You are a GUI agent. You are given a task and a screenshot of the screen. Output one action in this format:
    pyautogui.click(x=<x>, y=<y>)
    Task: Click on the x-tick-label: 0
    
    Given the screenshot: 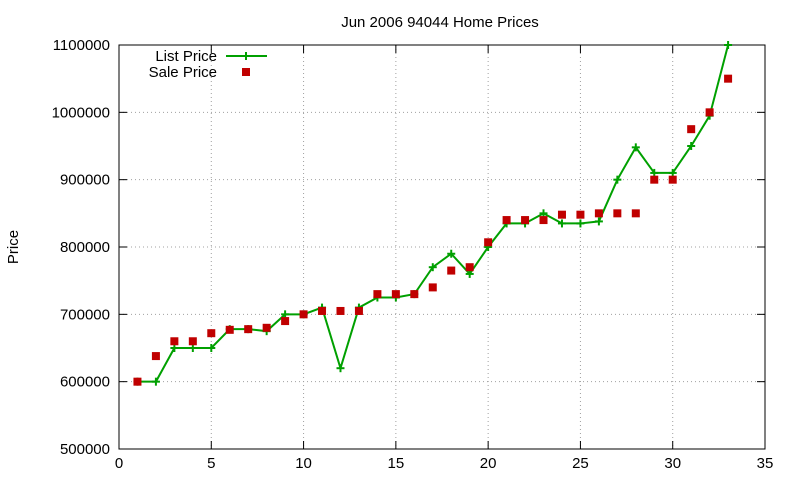 What is the action you would take?
    pyautogui.click(x=119, y=463)
    